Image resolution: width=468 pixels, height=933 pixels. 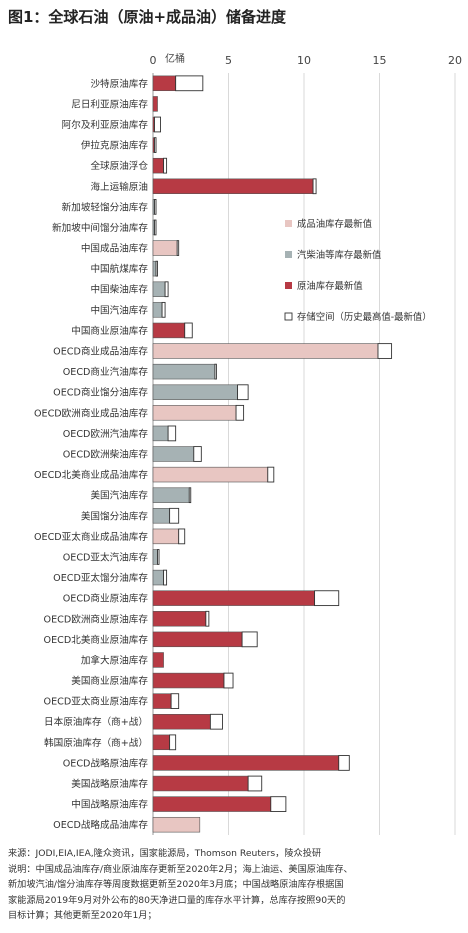 What do you see at coordinates (82, 915) in the screenshot?
I see `note-line-4: 目标计算；其他更新至2020年1月；` at bounding box center [82, 915].